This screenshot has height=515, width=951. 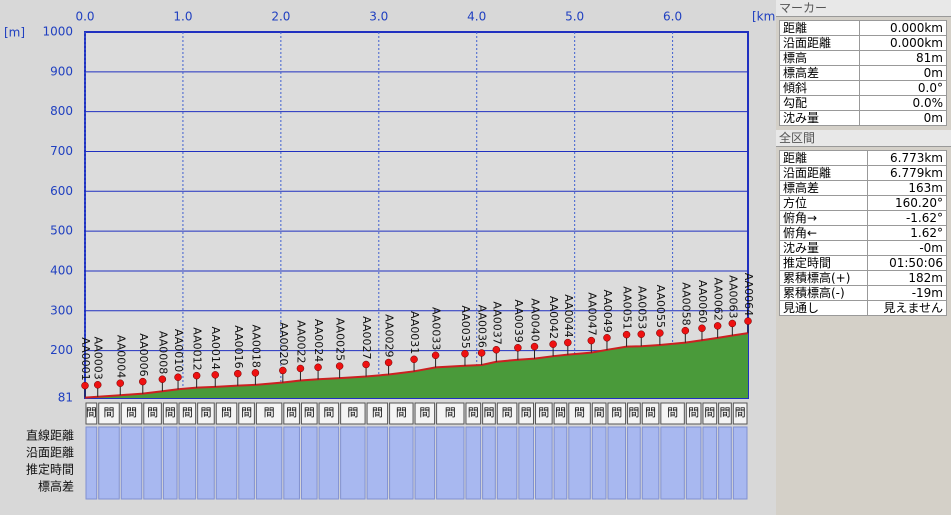 What do you see at coordinates (823, 203) in the screenshot?
I see `row-key: 方位` at bounding box center [823, 203].